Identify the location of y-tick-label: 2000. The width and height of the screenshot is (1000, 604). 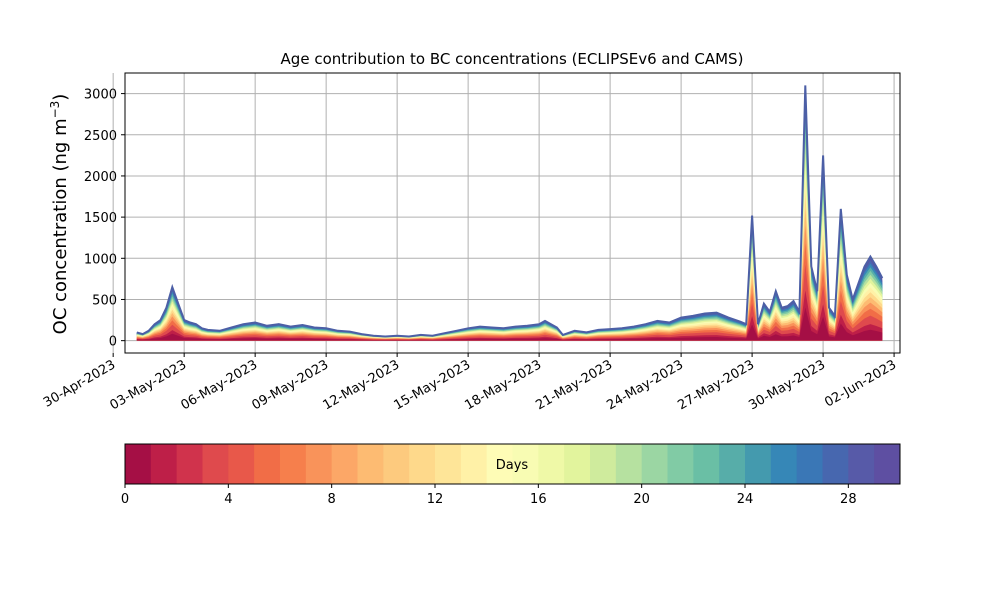
(100, 177).